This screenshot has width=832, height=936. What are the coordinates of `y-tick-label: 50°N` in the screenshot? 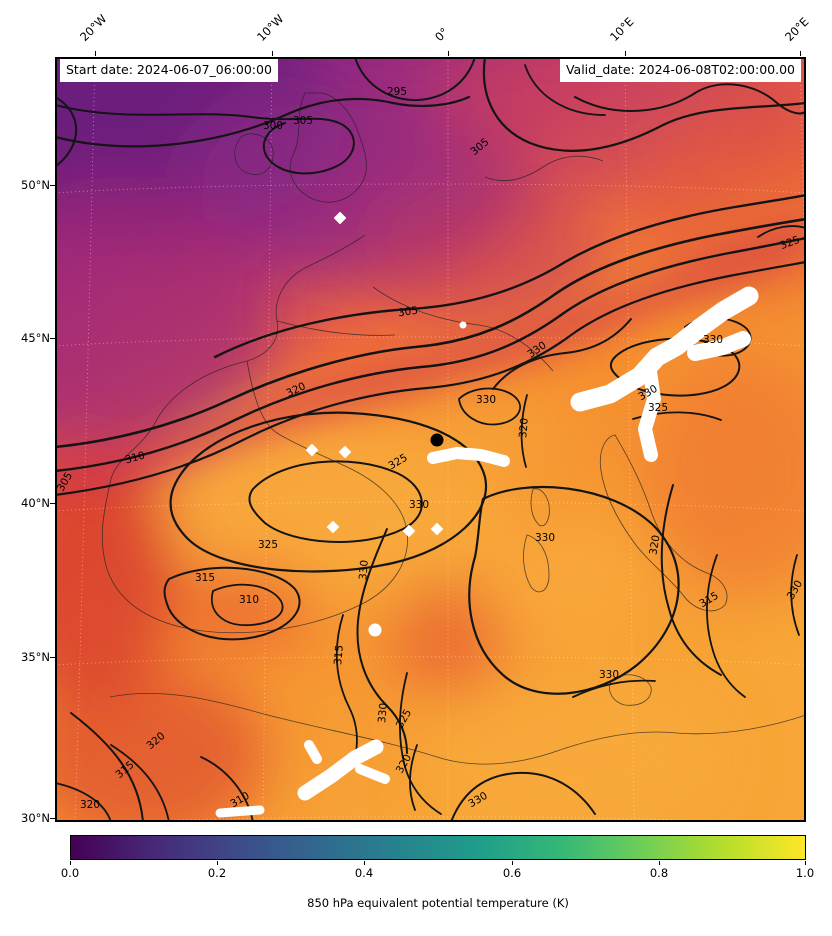 It's located at (35, 185).